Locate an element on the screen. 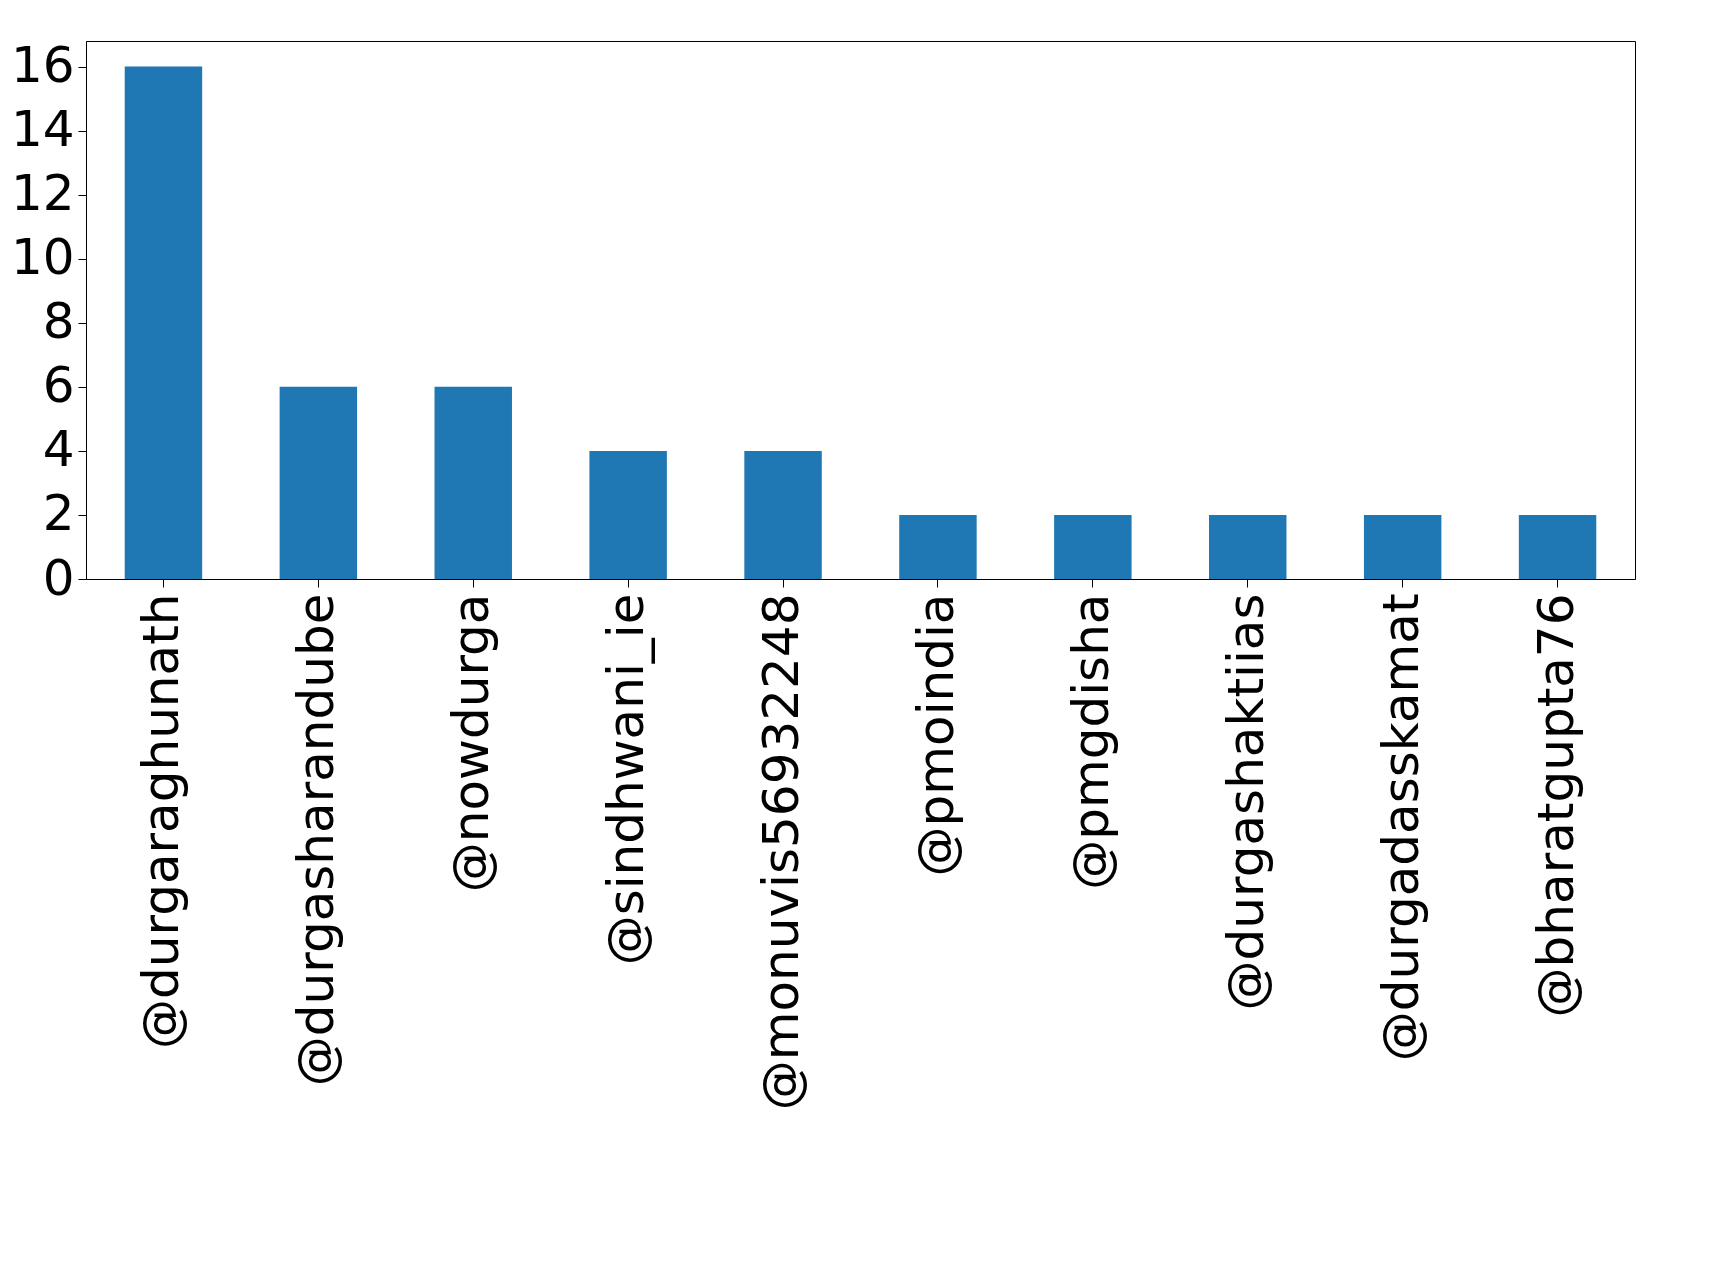 The width and height of the screenshot is (1719, 1274). y-tick-label: 14 is located at coordinates (42, 129).